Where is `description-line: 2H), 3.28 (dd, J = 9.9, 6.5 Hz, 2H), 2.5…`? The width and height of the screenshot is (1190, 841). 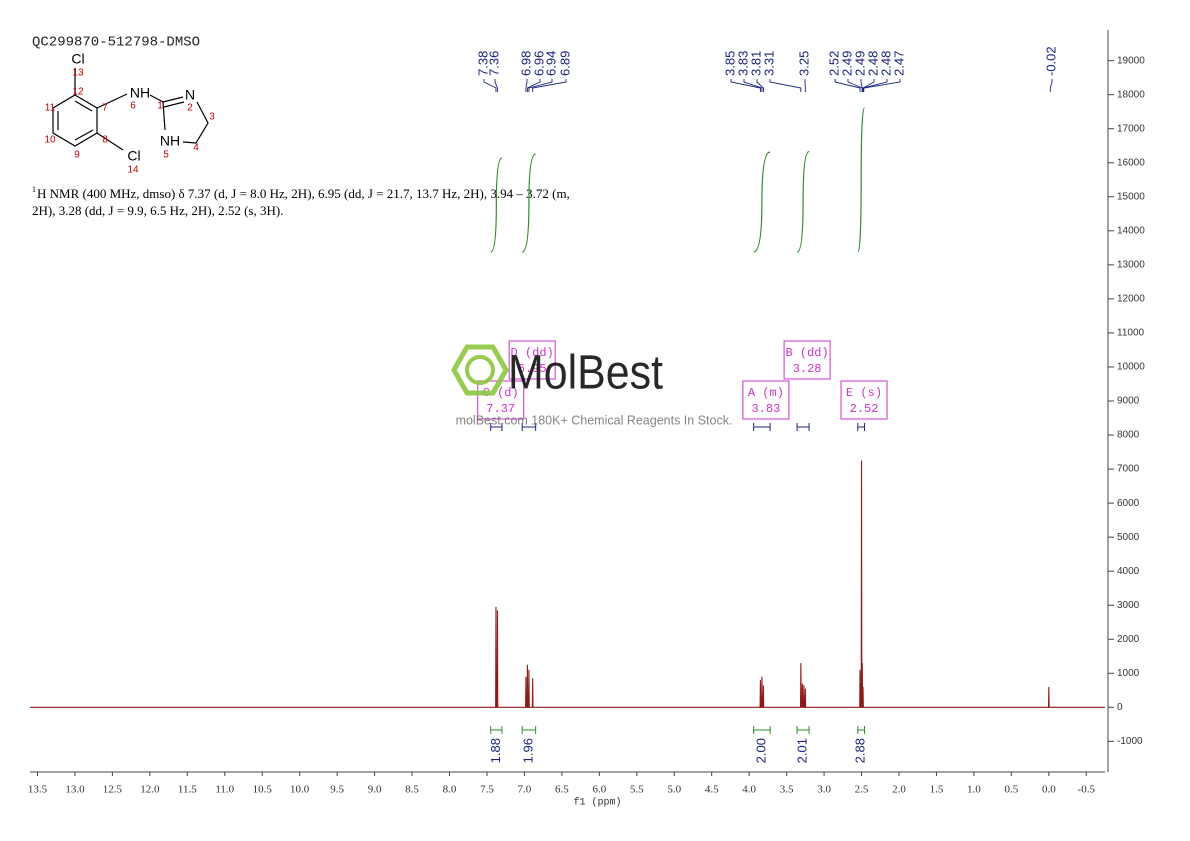 description-line: 2H), 3.28 (dd, J = 9.9, 6.5 Hz, 2H), 2.5… is located at coordinates (157, 210).